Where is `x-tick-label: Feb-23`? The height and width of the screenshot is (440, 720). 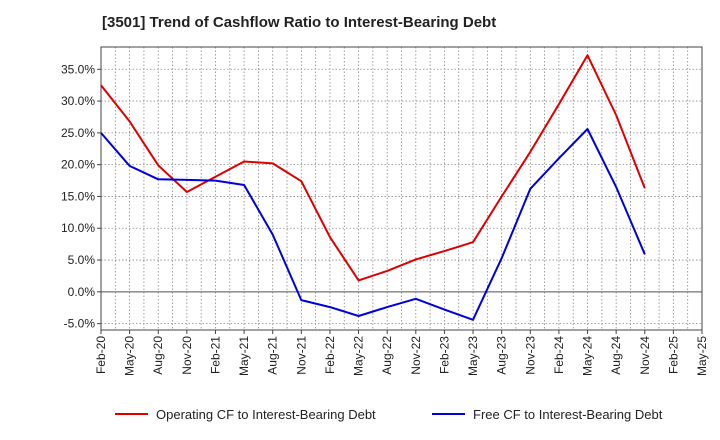 x-tick-label: Feb-23 is located at coordinates (444, 355).